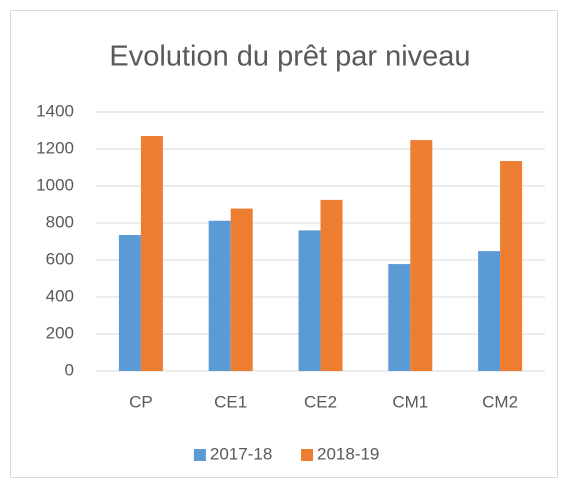 Image resolution: width=569 pixels, height=486 pixels. I want to click on y-tick-label: 0, so click(69, 369).